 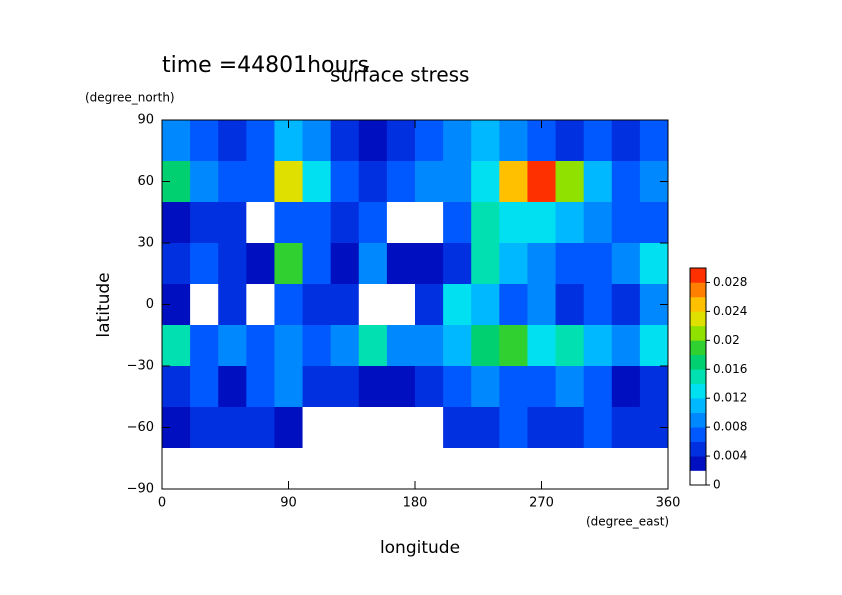 What do you see at coordinates (288, 503) in the screenshot?
I see `x-tick-label: 90` at bounding box center [288, 503].